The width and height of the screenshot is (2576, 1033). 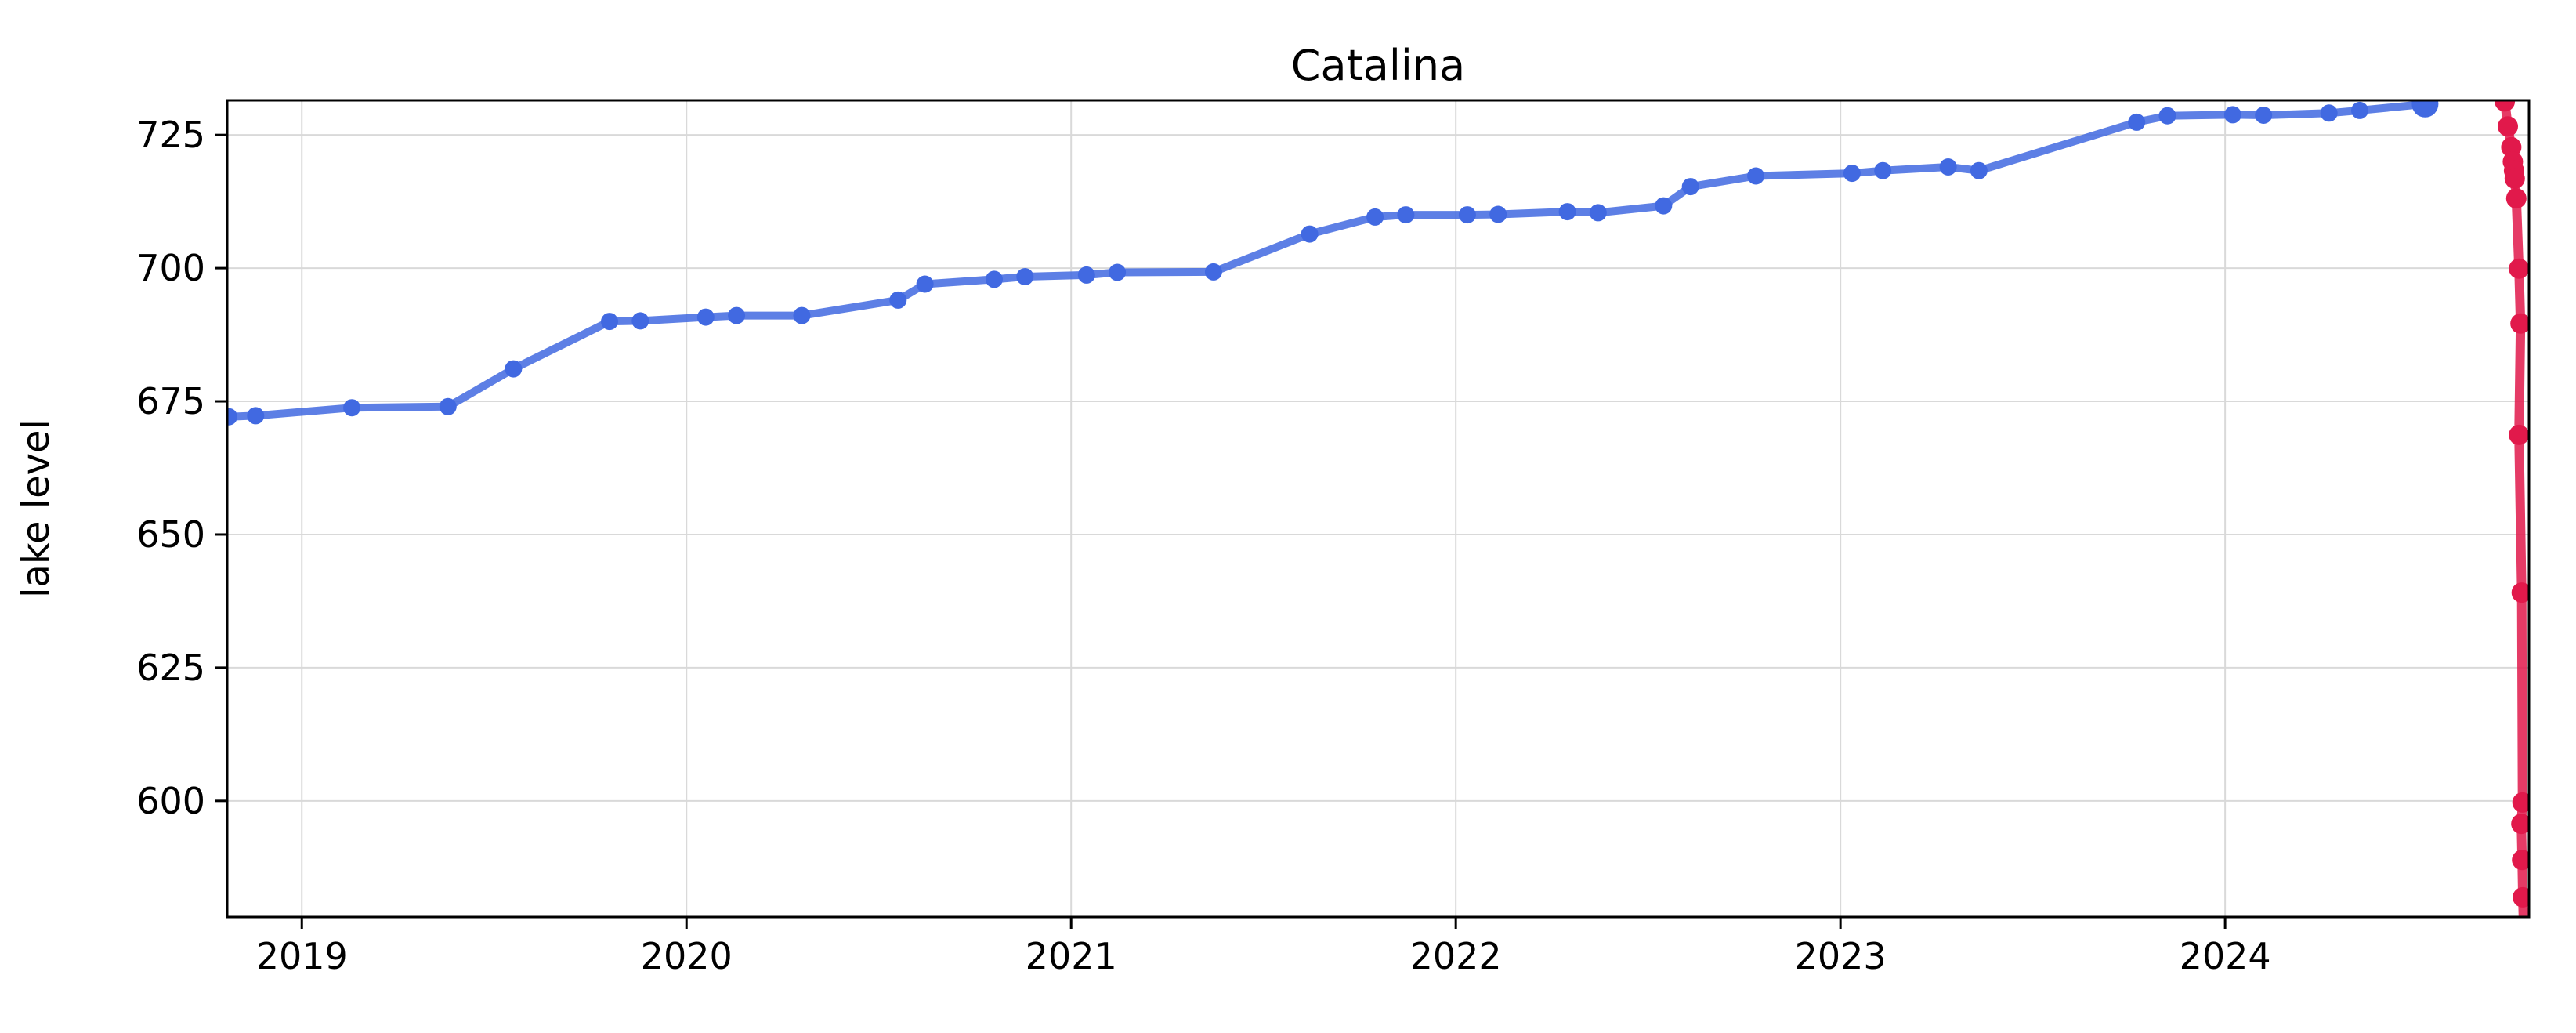 What do you see at coordinates (170, 268) in the screenshot?
I see `y-tick-label: 700` at bounding box center [170, 268].